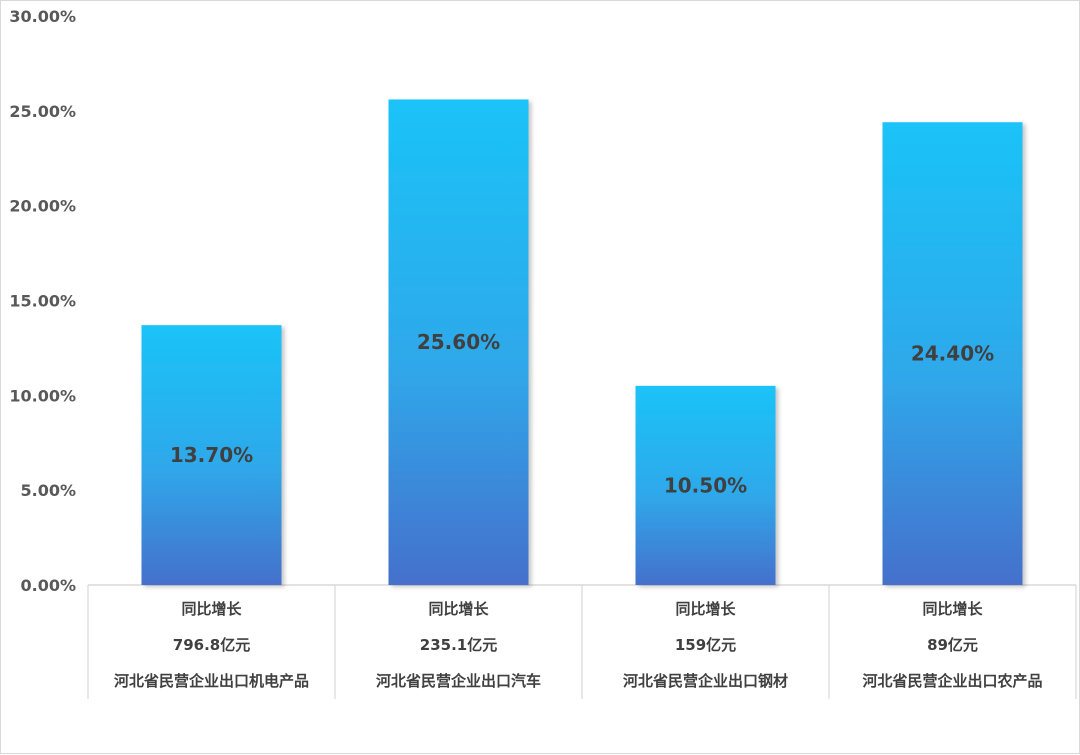  What do you see at coordinates (42, 111) in the screenshot?
I see `y-tick-label: 25.00%` at bounding box center [42, 111].